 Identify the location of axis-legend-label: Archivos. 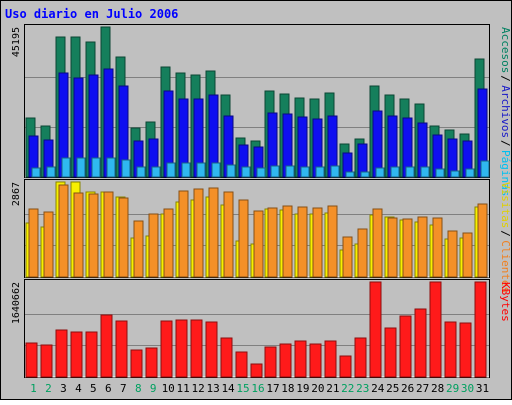
(505, 111).